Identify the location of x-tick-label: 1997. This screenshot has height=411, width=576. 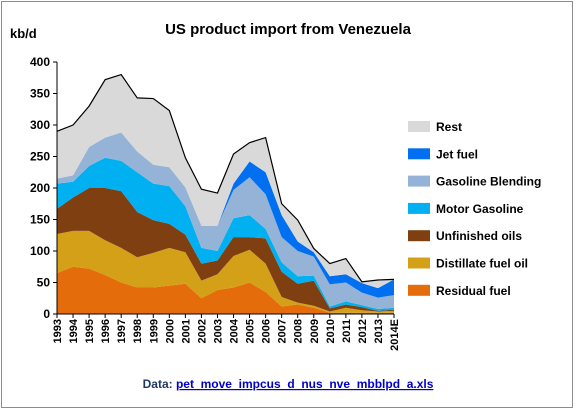
(122, 331).